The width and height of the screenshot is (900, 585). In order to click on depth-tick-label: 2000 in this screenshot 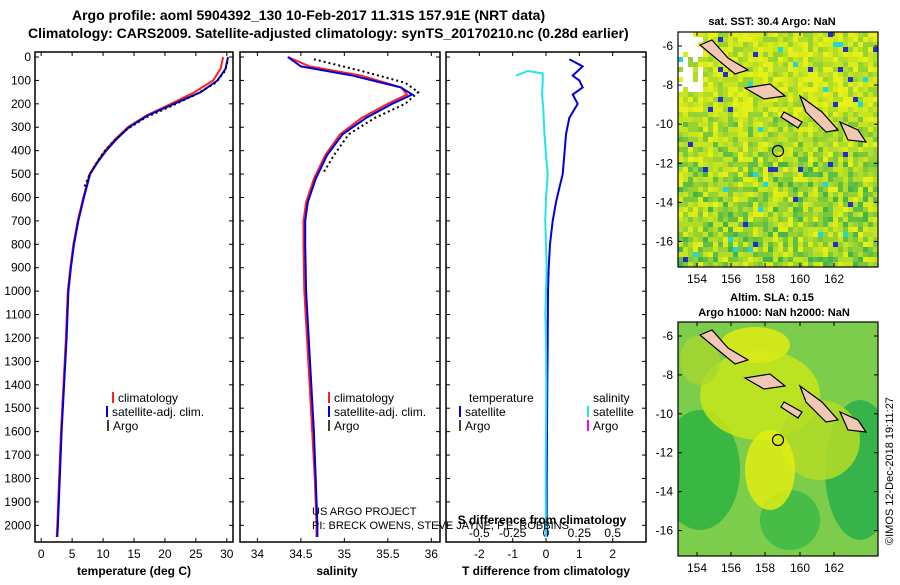, I will do `click(17, 525)`.